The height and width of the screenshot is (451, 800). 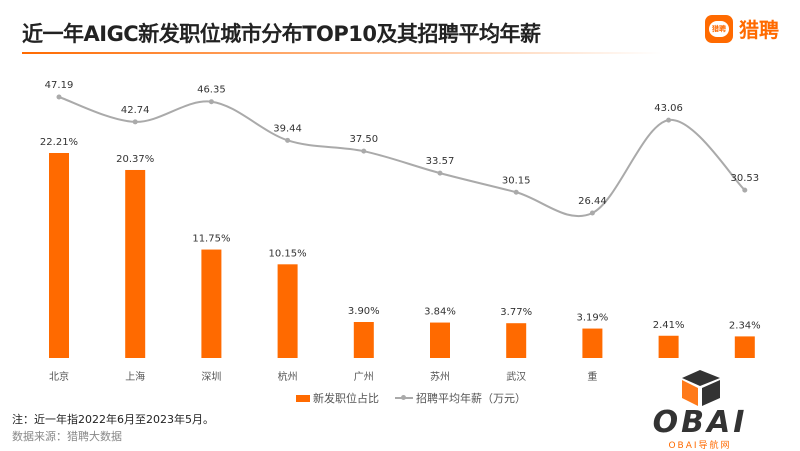 What do you see at coordinates (342, 53) in the screenshot?
I see `title-underline` at bounding box center [342, 53].